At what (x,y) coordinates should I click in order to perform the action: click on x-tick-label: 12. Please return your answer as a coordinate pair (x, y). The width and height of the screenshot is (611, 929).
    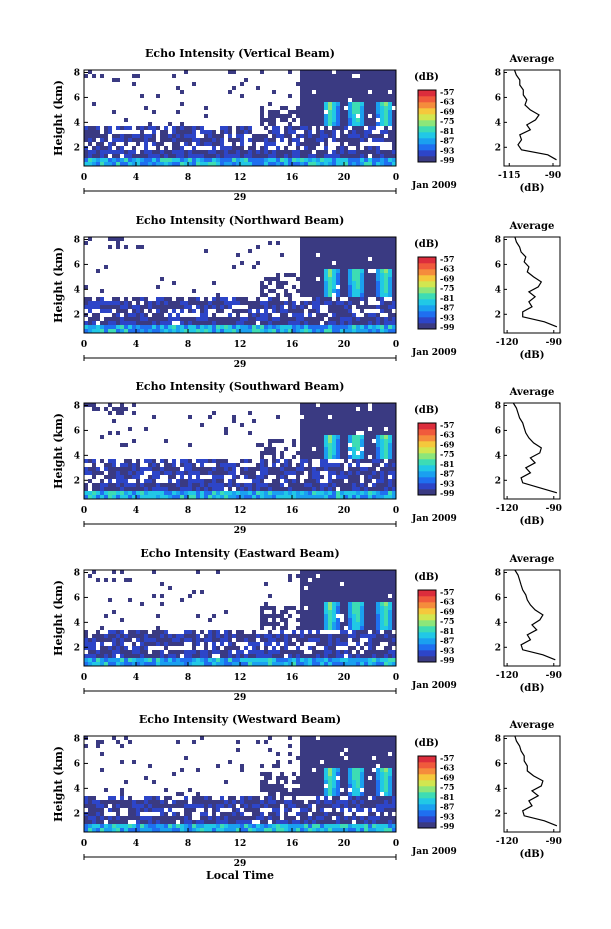
    Looking at the image, I should click on (240, 345).